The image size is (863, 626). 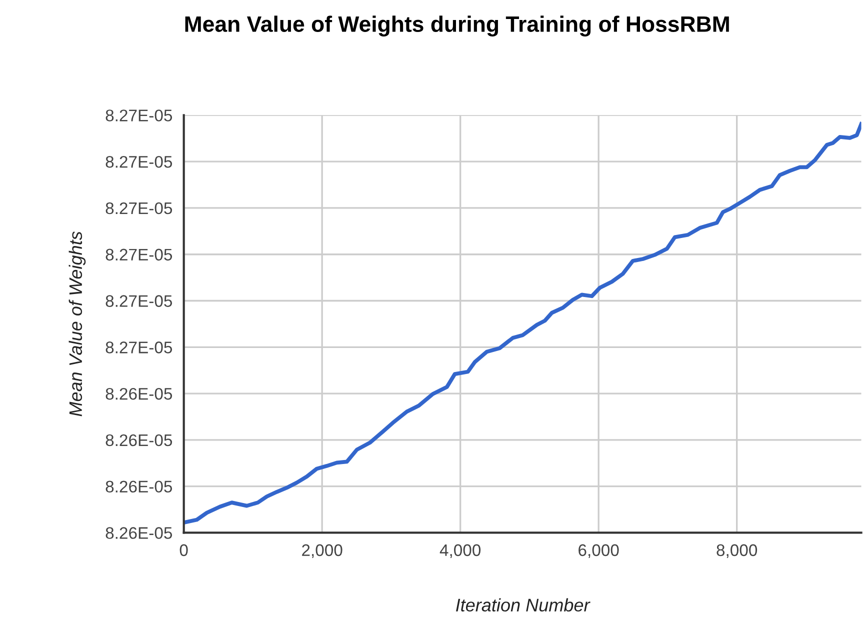 What do you see at coordinates (322, 551) in the screenshot?
I see `x-tick-label: 2,000` at bounding box center [322, 551].